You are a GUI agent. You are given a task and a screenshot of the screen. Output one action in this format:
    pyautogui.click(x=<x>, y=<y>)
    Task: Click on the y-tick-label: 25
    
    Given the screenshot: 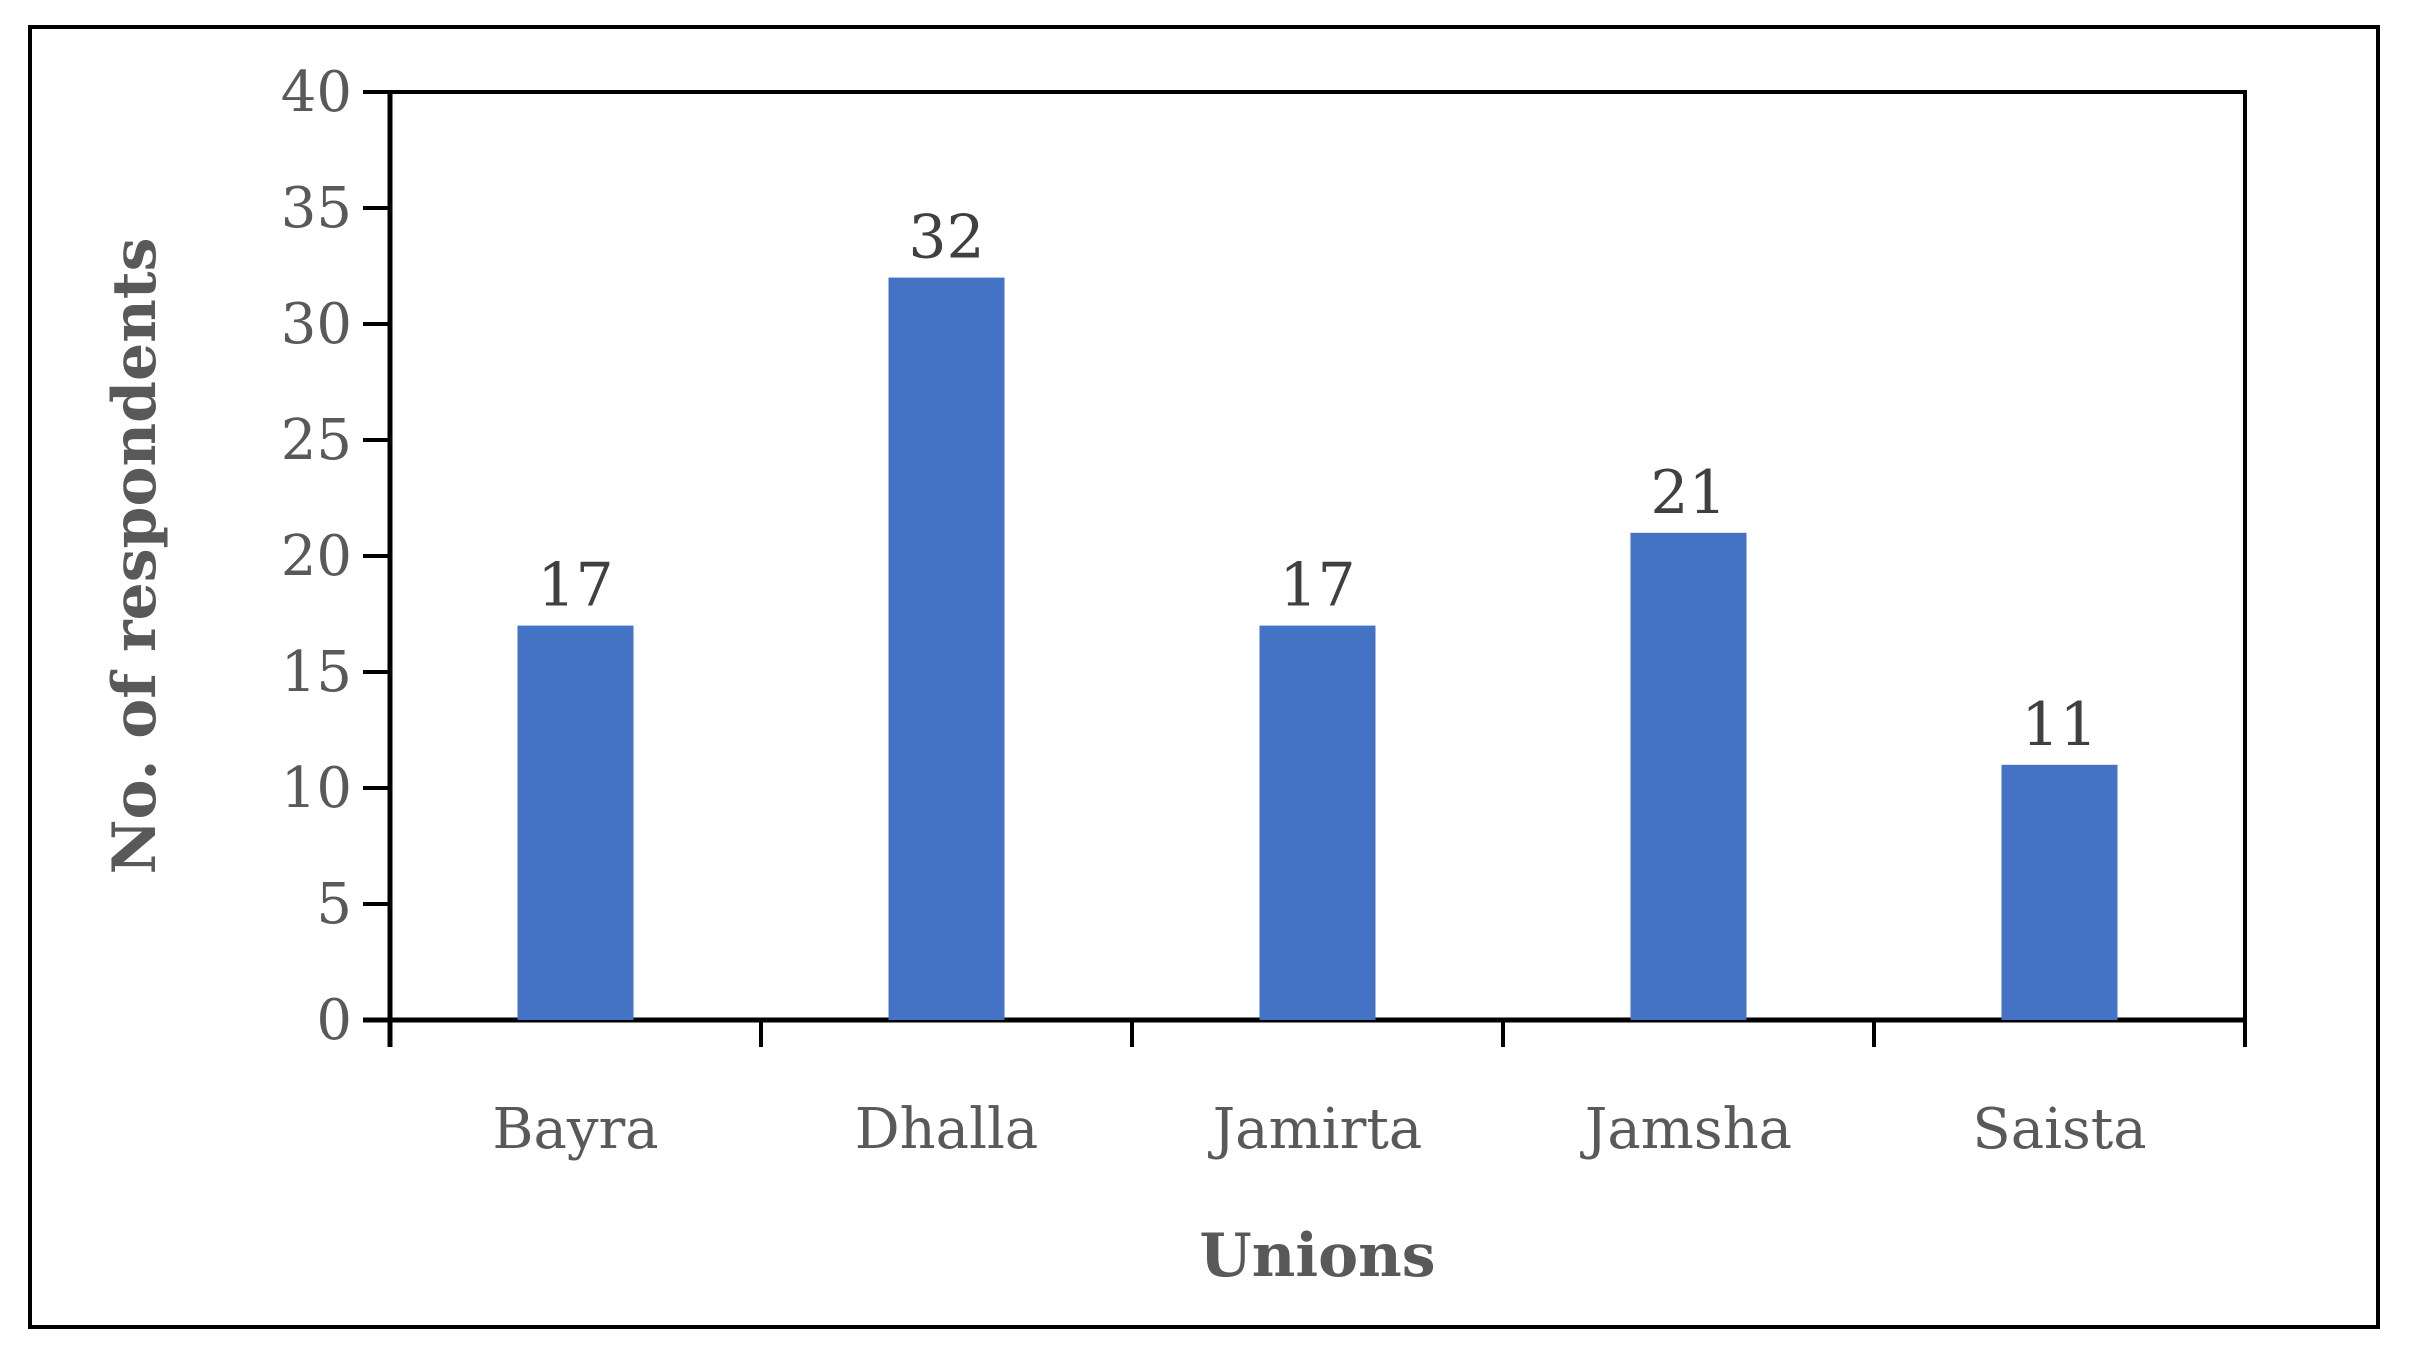 What is the action you would take?
    pyautogui.click(x=316, y=440)
    